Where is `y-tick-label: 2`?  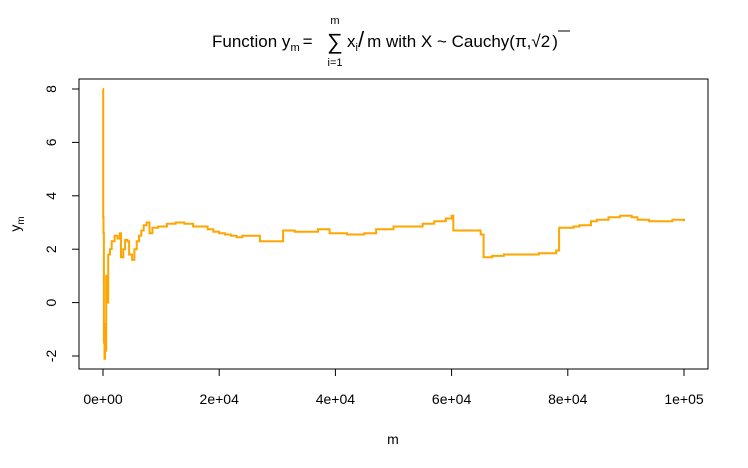
y-tick-label: 2 is located at coordinates (51, 249).